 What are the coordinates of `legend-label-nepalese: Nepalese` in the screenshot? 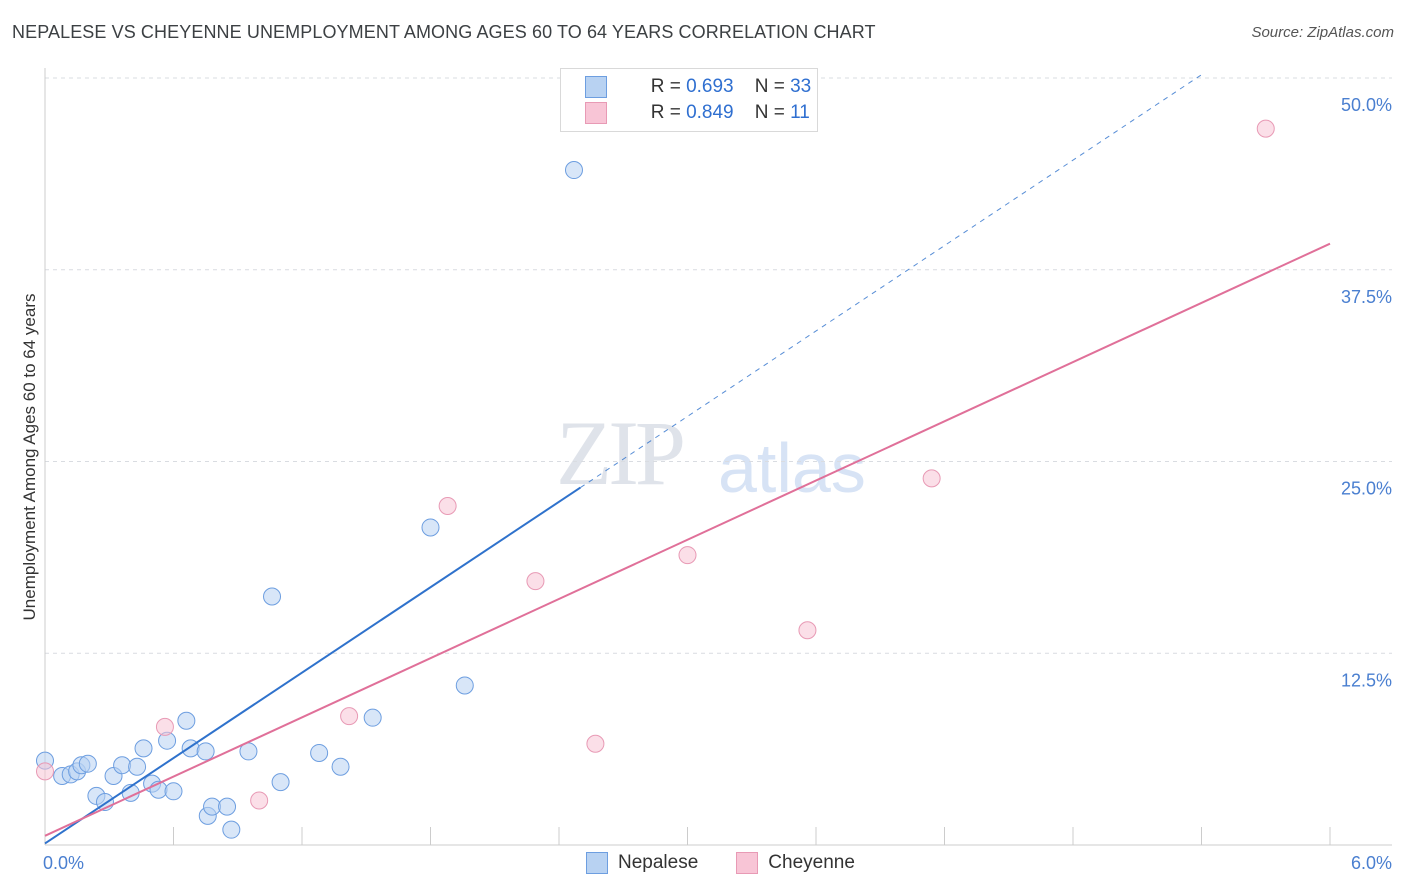 It's located at (658, 862).